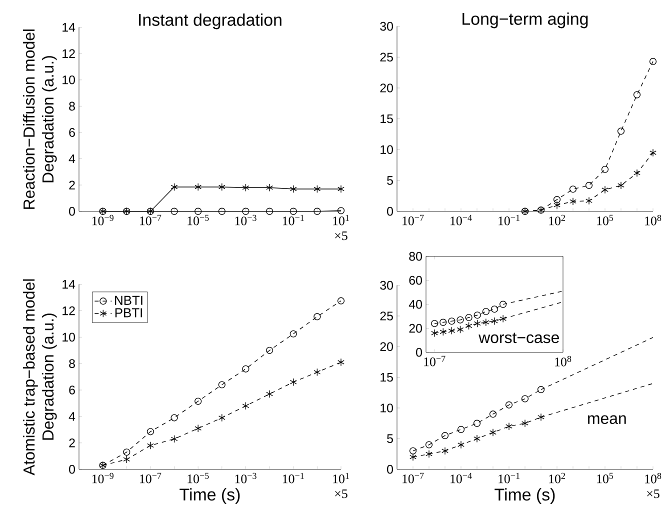 The width and height of the screenshot is (667, 527). I want to click on chart-title: Long−term aging, so click(525, 20).